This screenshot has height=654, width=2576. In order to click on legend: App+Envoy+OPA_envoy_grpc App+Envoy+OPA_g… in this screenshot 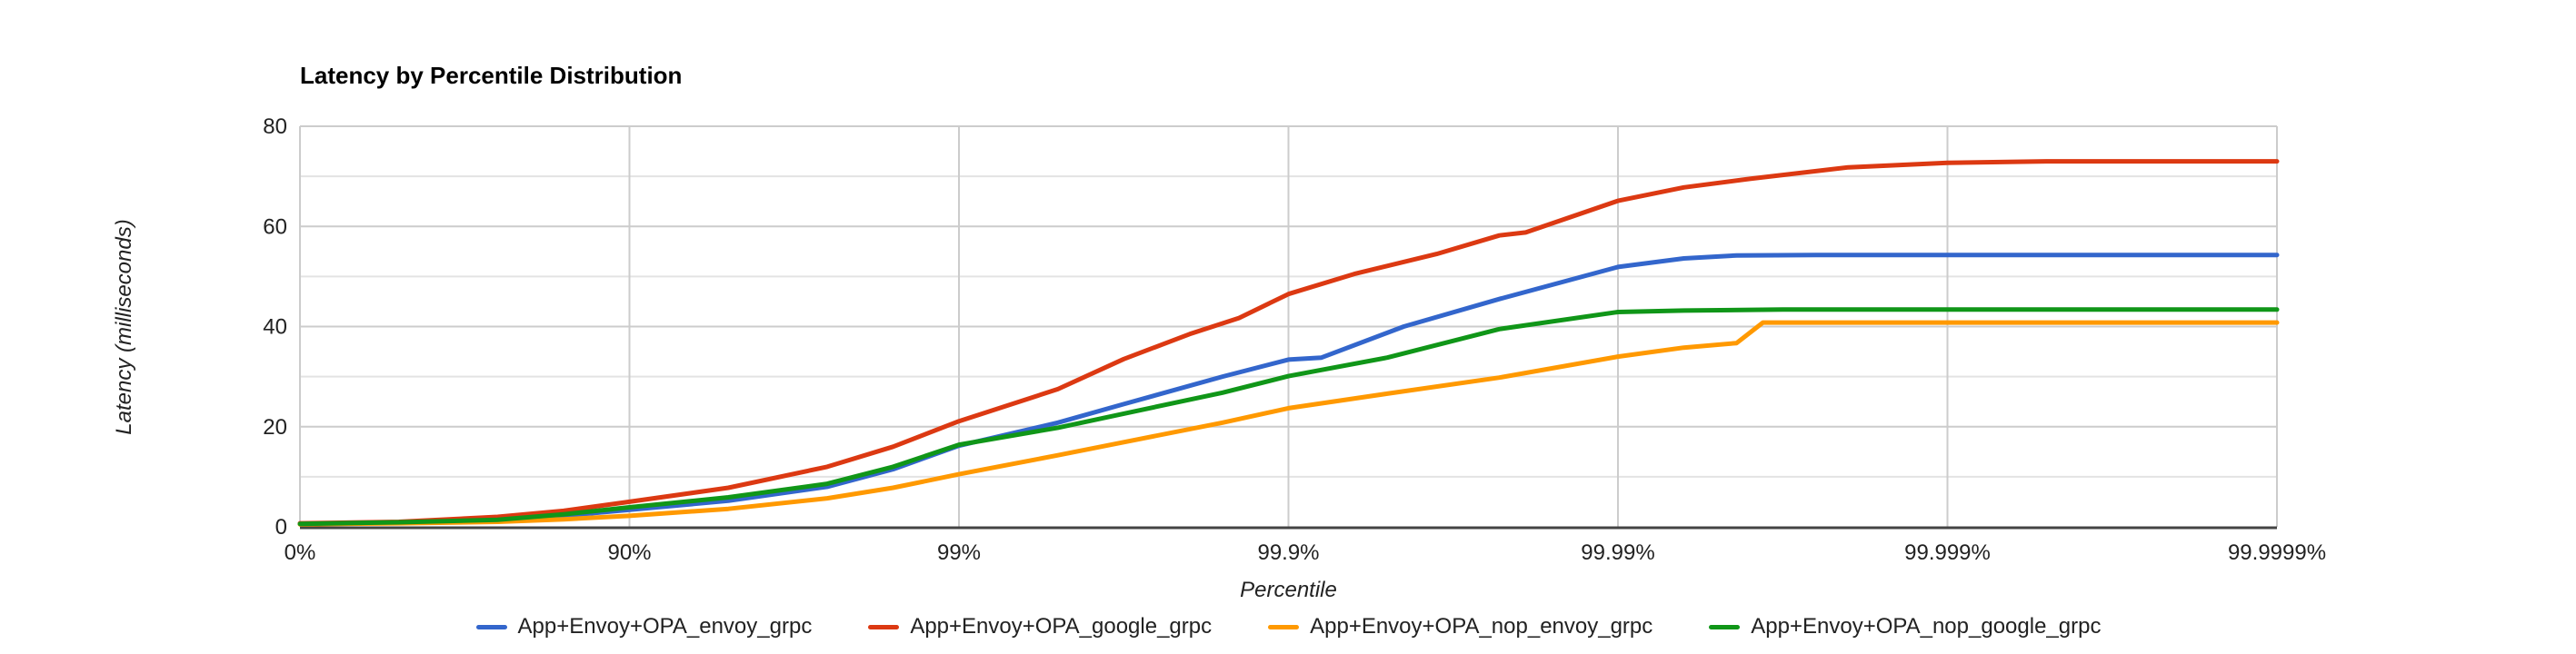, I will do `click(1288, 626)`.